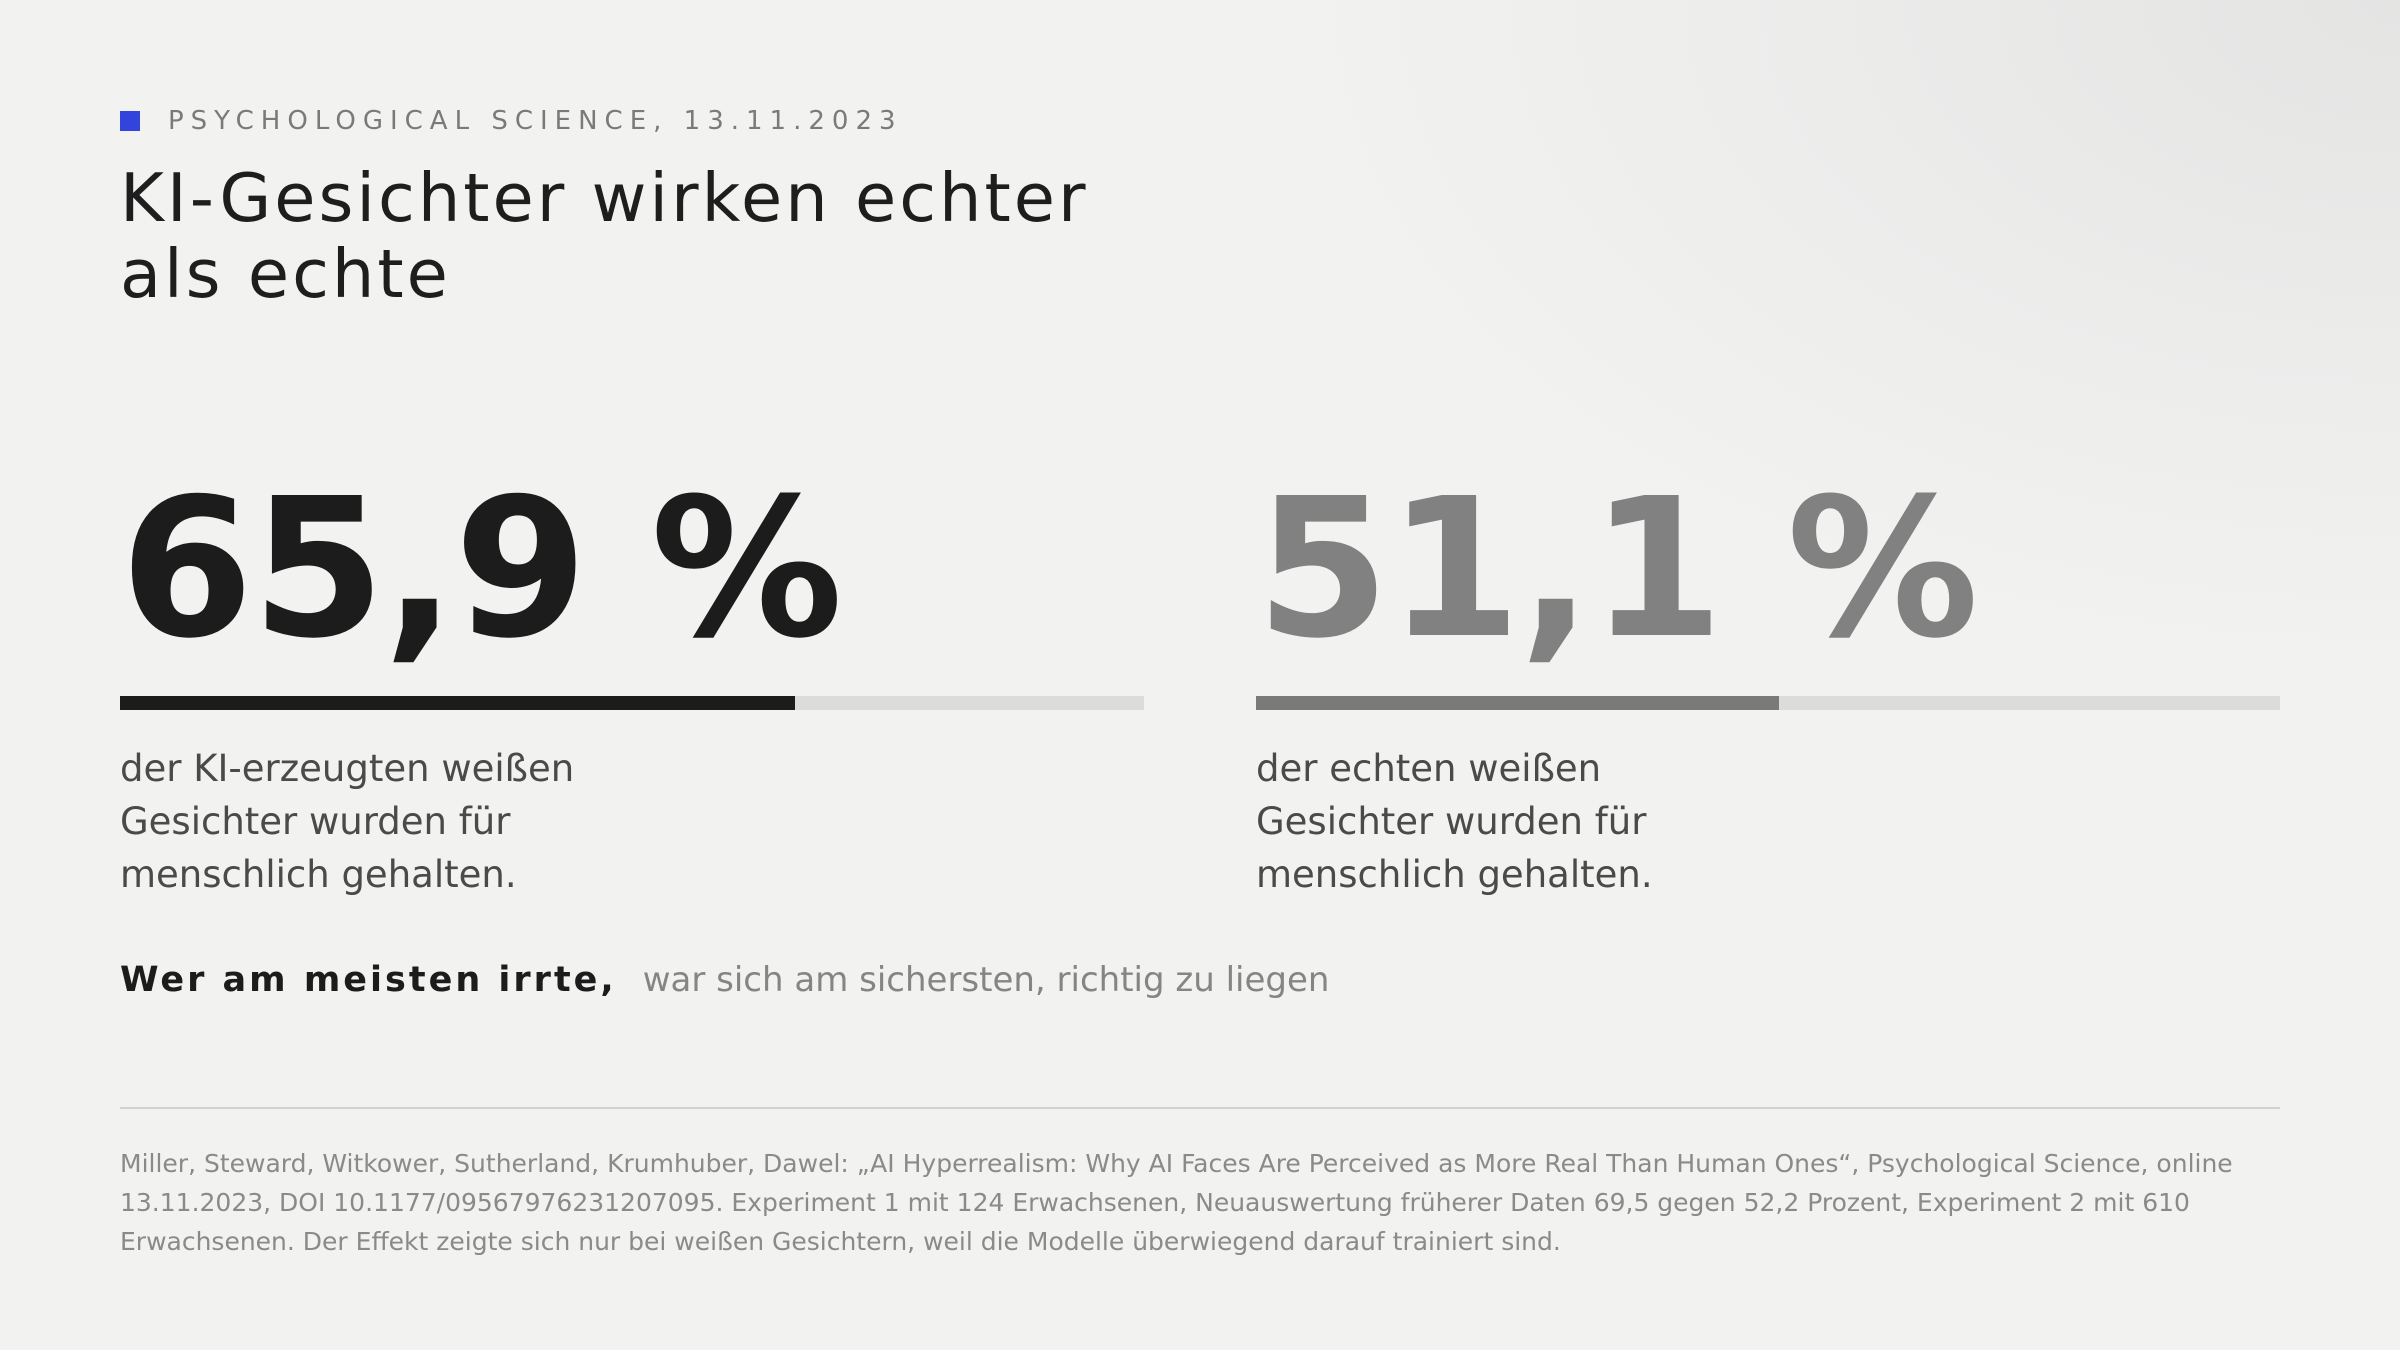 The height and width of the screenshot is (1350, 2400). I want to click on stat-value-ai: 65,9 %, so click(481, 569).